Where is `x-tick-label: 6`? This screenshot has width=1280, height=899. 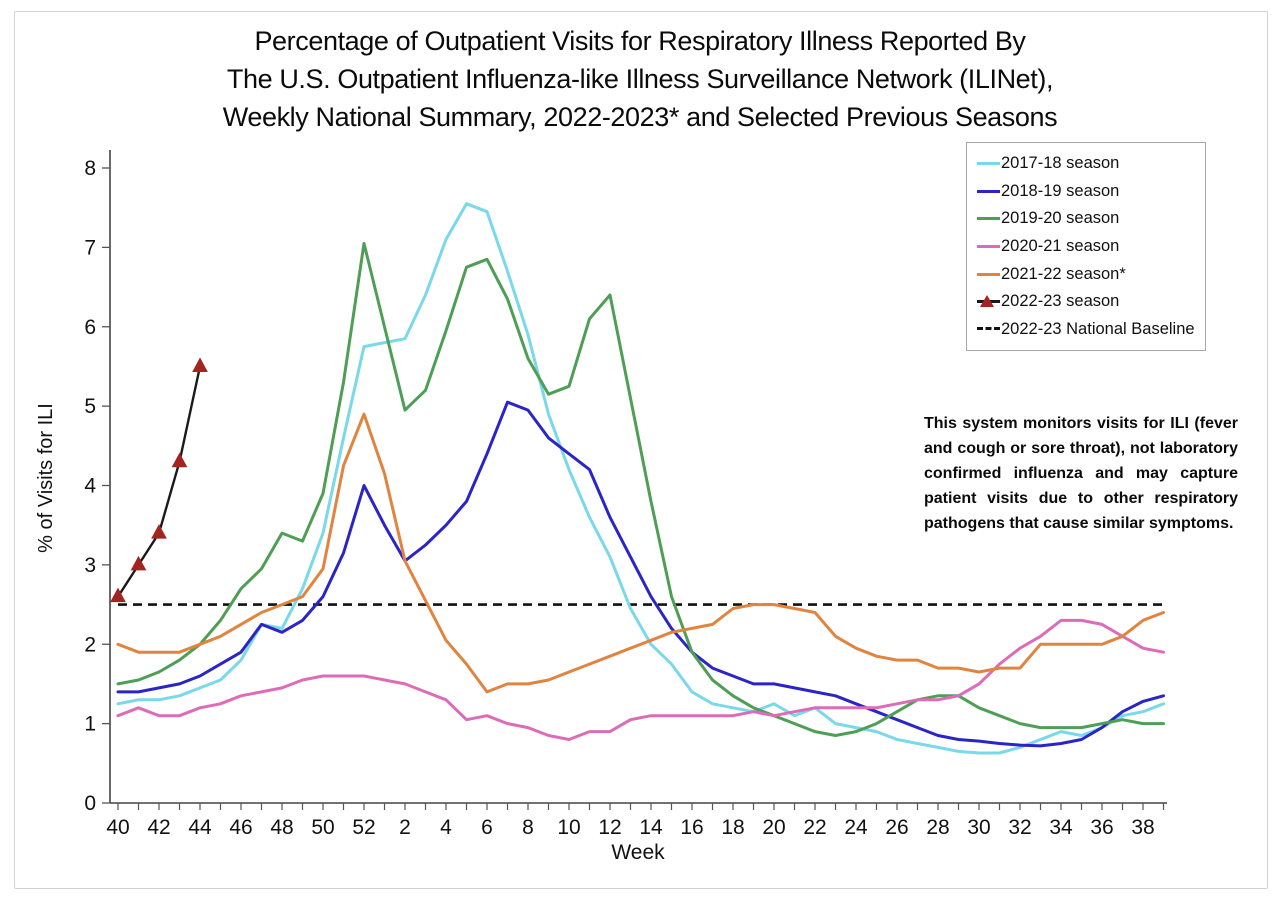
x-tick-label: 6 is located at coordinates (487, 827).